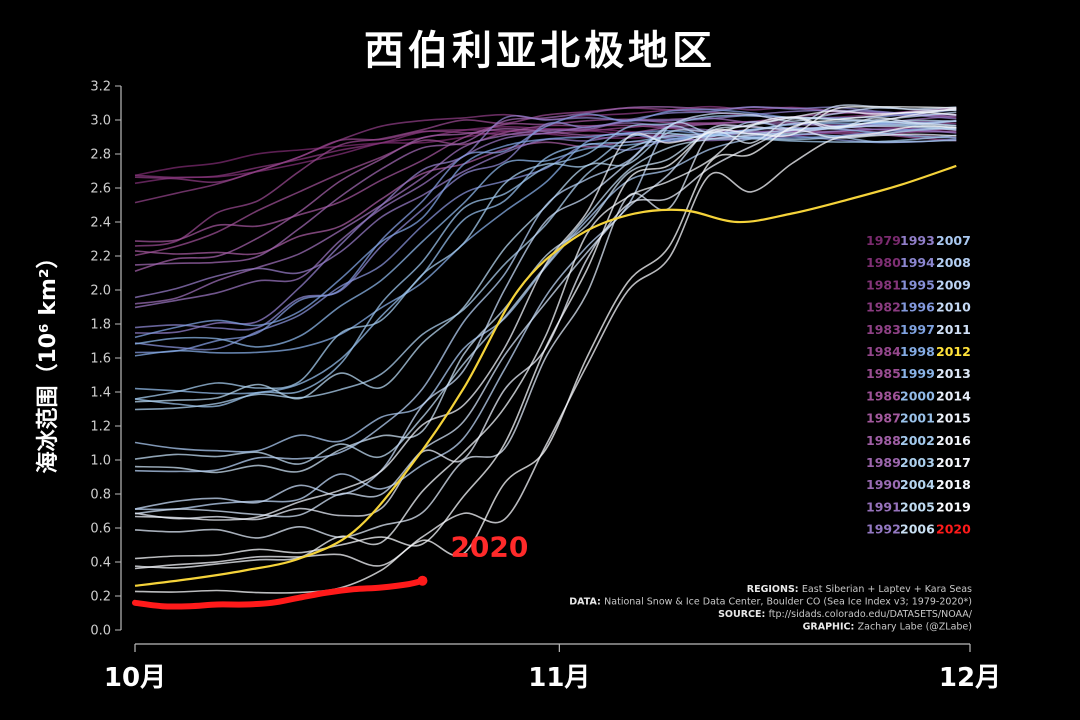 This screenshot has width=1080, height=720. What do you see at coordinates (883, 307) in the screenshot?
I see `legend-entry: 1982` at bounding box center [883, 307].